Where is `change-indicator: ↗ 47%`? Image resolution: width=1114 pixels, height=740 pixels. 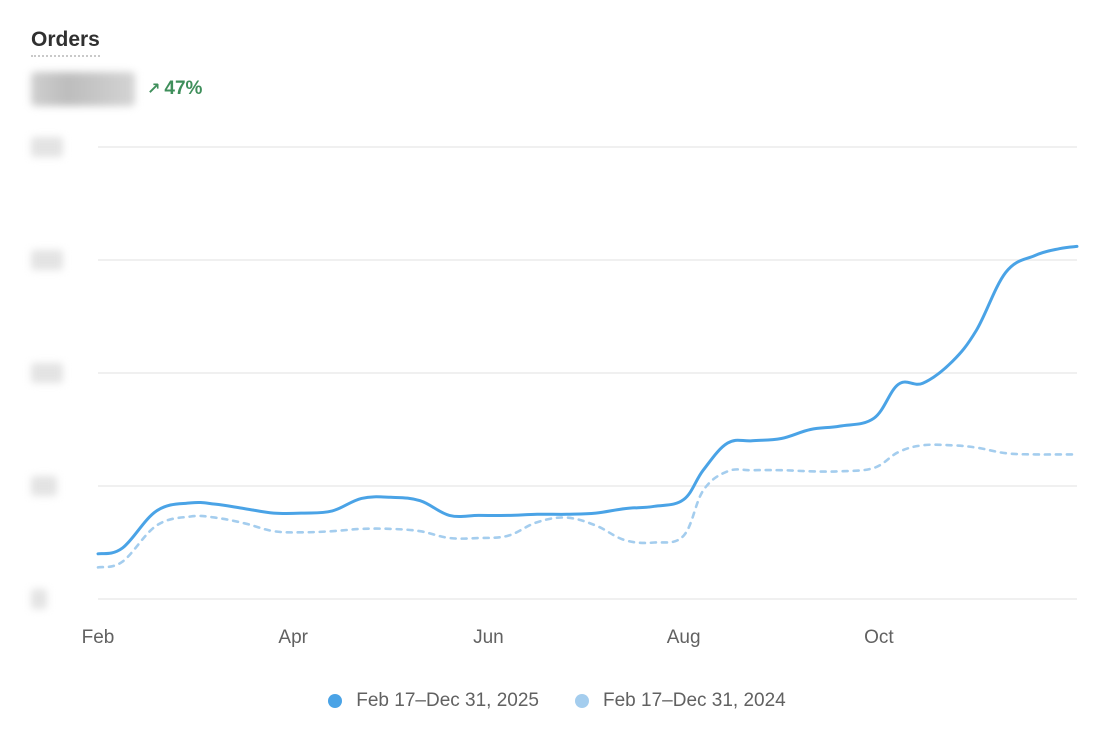
change-indicator: ↗ 47% is located at coordinates (174, 89).